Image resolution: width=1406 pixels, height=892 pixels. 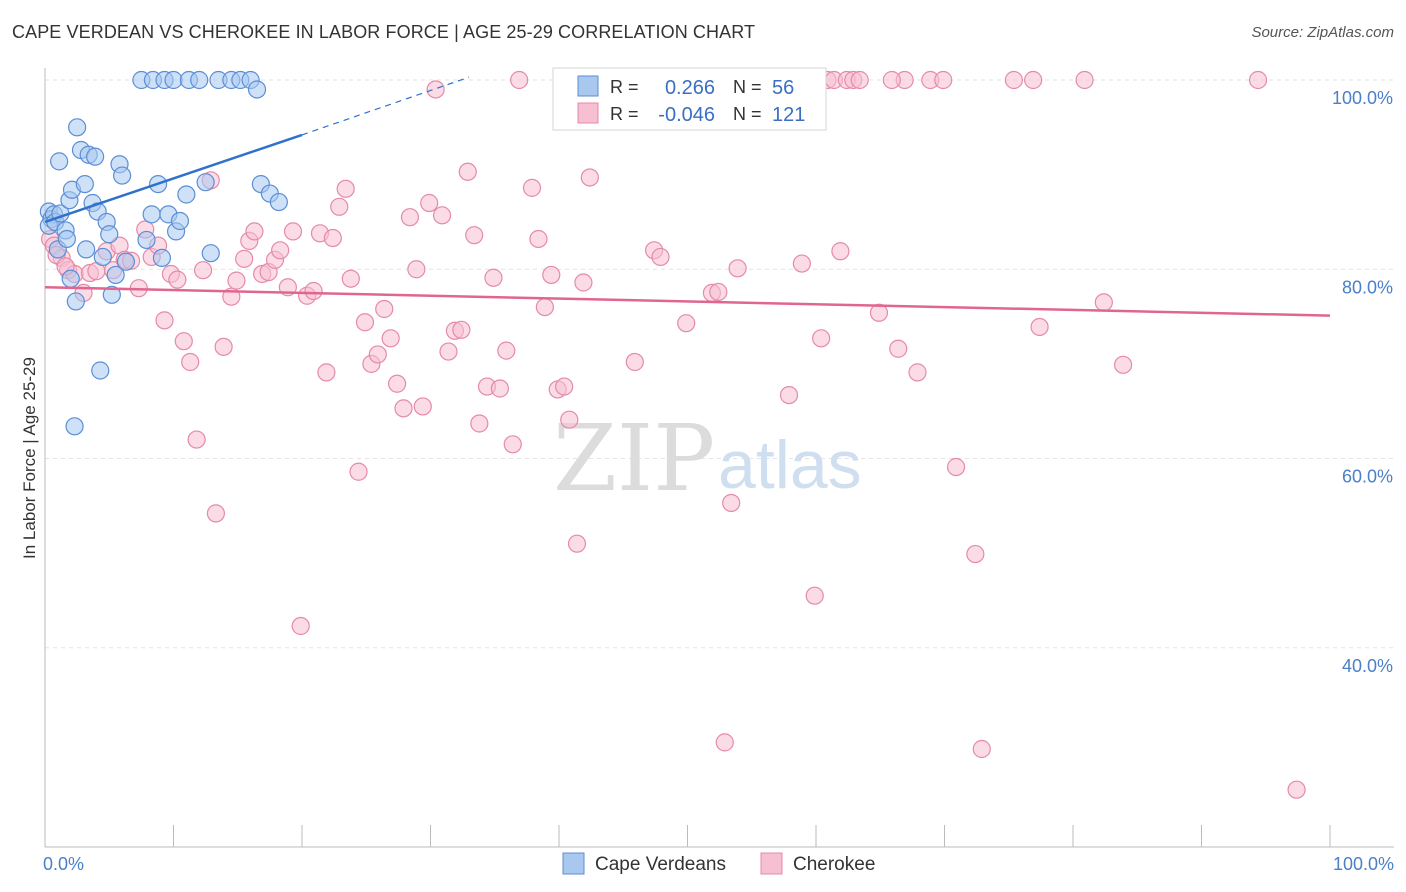 I want to click on legend-r-value-pink: -0.046, so click(x=686, y=115).